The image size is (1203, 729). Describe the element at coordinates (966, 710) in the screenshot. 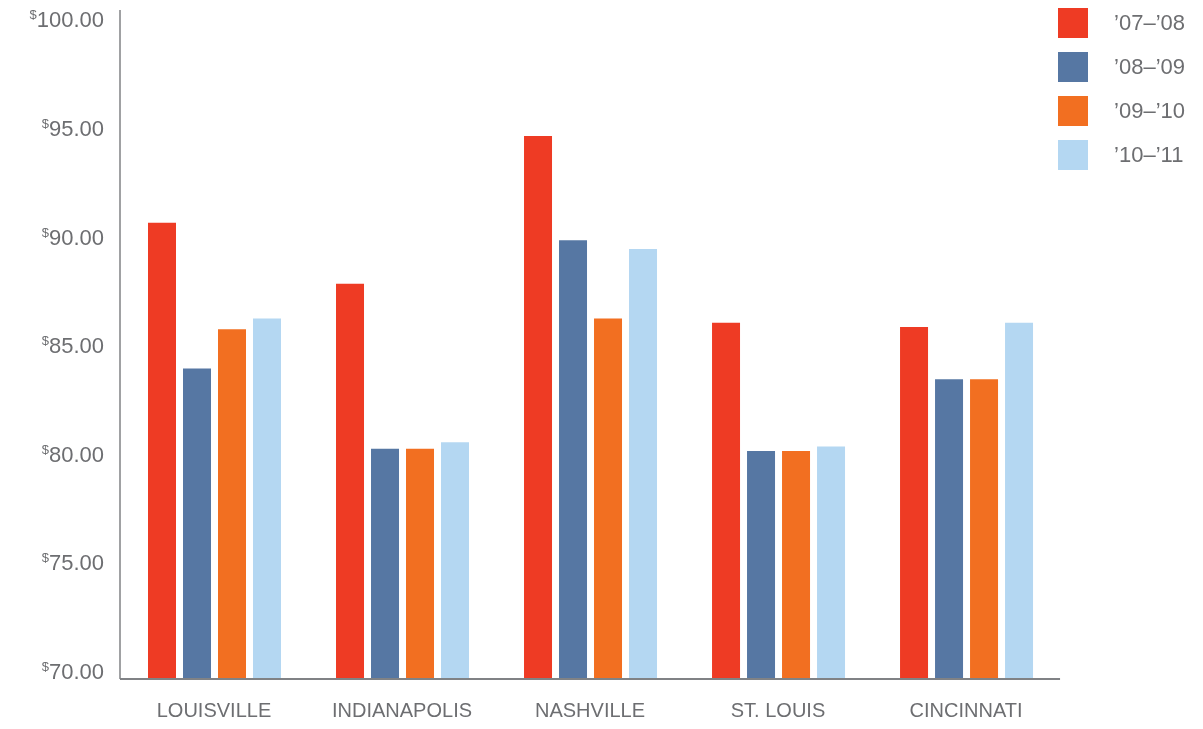

I see `x-tick-label: CINCINNATI` at that location.